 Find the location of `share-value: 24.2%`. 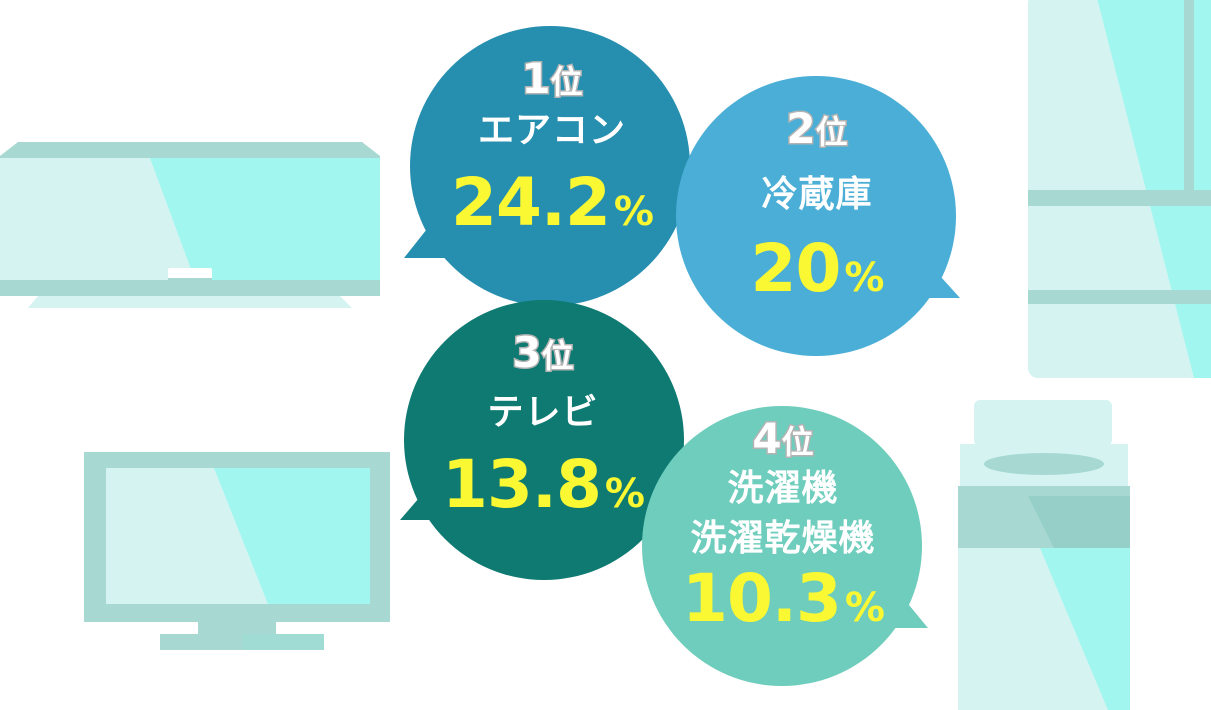

share-value: 24.2% is located at coordinates (552, 202).